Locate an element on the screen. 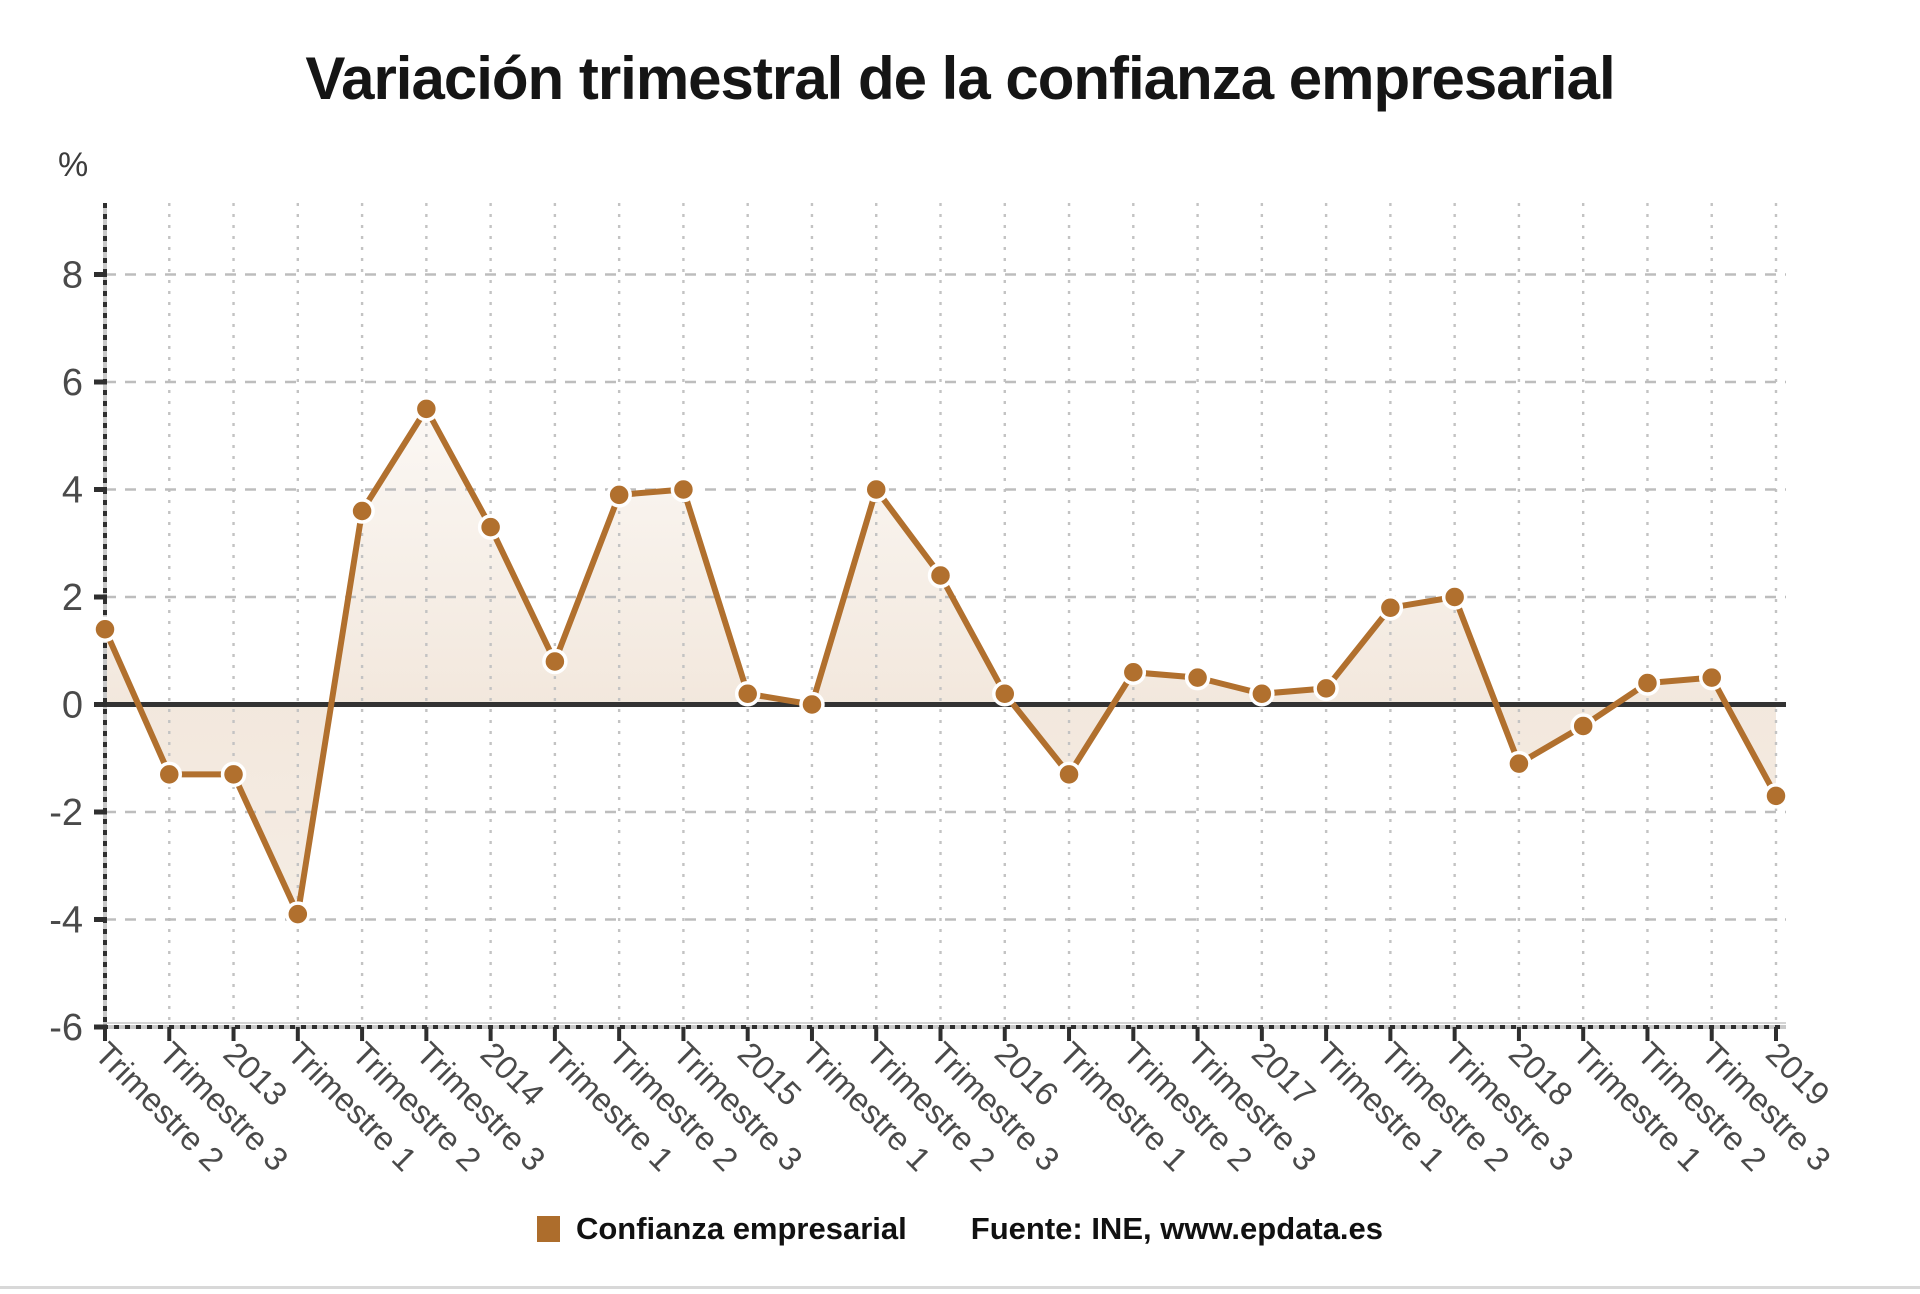  y-axis-tick-label: 8 is located at coordinates (72, 276).